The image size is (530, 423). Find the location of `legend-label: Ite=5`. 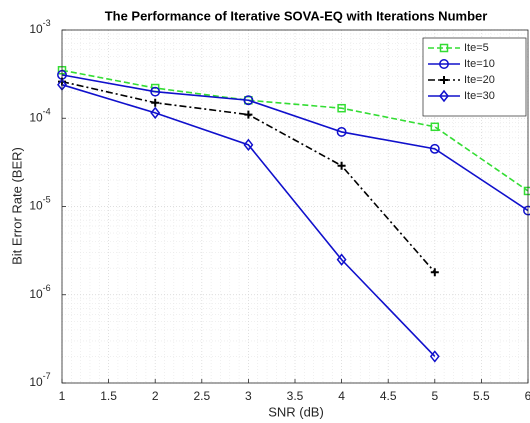

legend-label: Ite=5 is located at coordinates (476, 48).